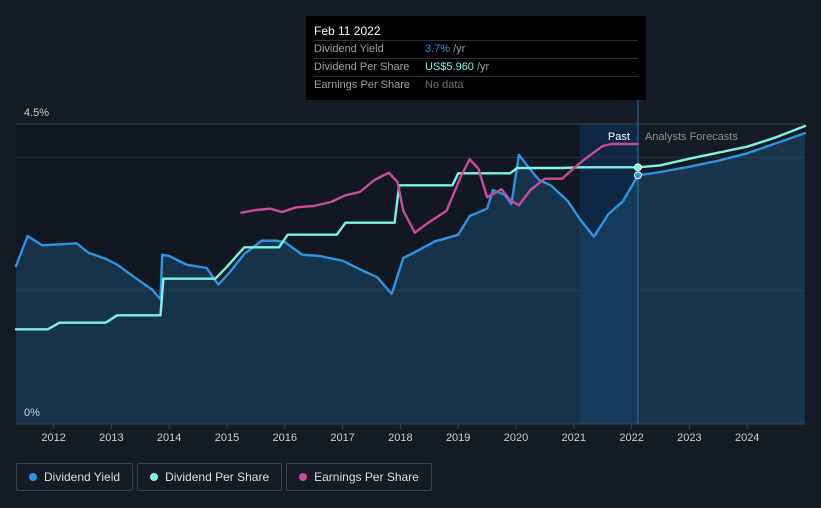 This screenshot has width=821, height=508. Describe the element at coordinates (342, 438) in the screenshot. I see `x-tick-label: 2017` at that location.